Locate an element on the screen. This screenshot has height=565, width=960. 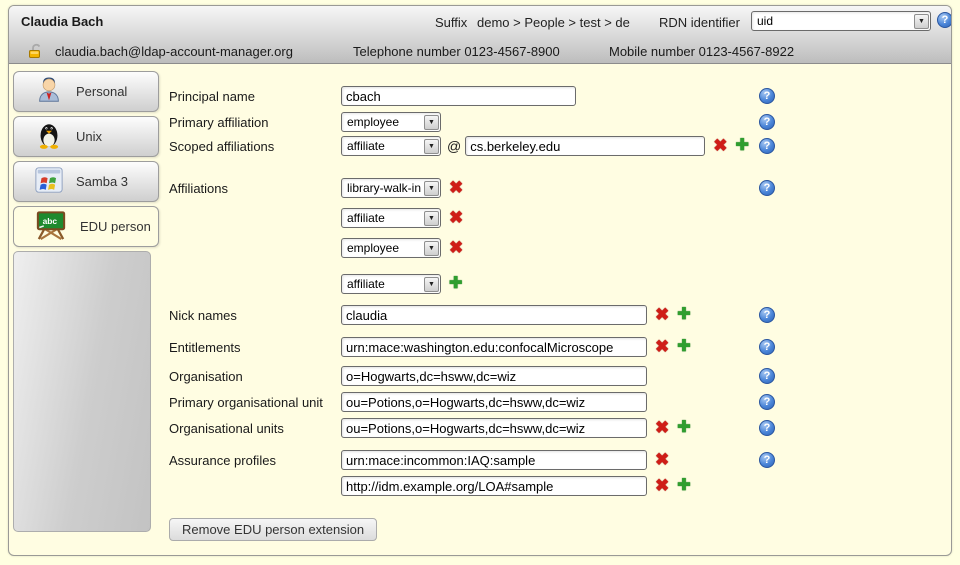
primary-affiliation-select: employee ▼ is located at coordinates (391, 122).